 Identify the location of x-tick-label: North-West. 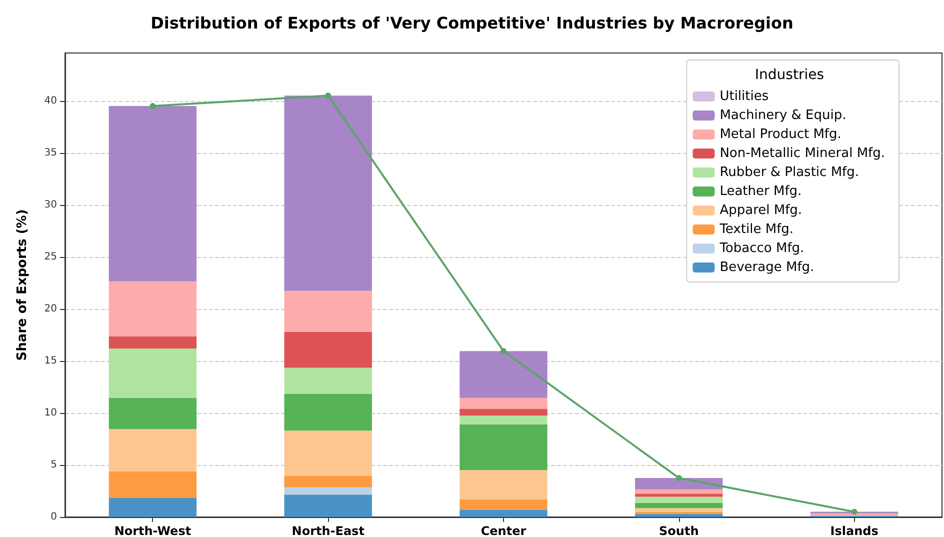
(153, 530).